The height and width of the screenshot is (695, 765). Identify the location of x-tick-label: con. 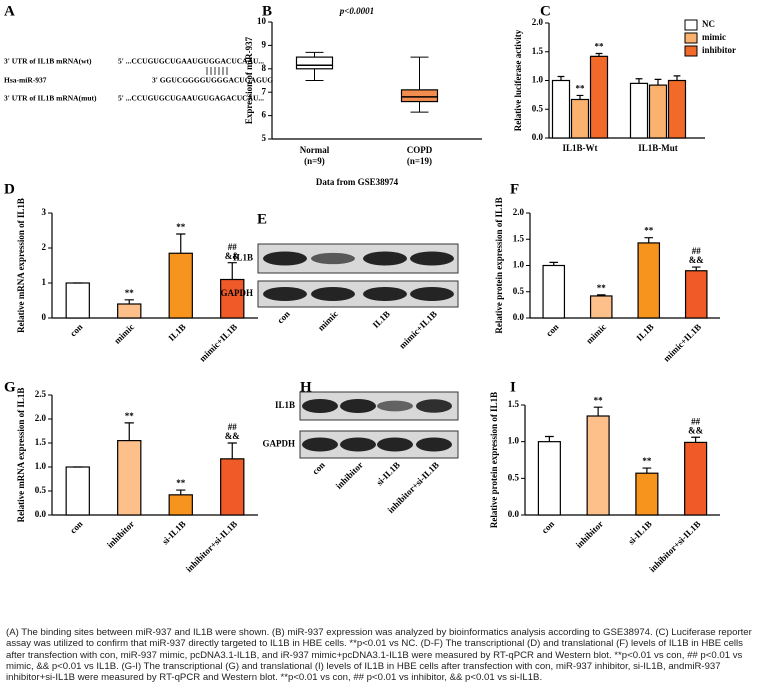
(76, 330).